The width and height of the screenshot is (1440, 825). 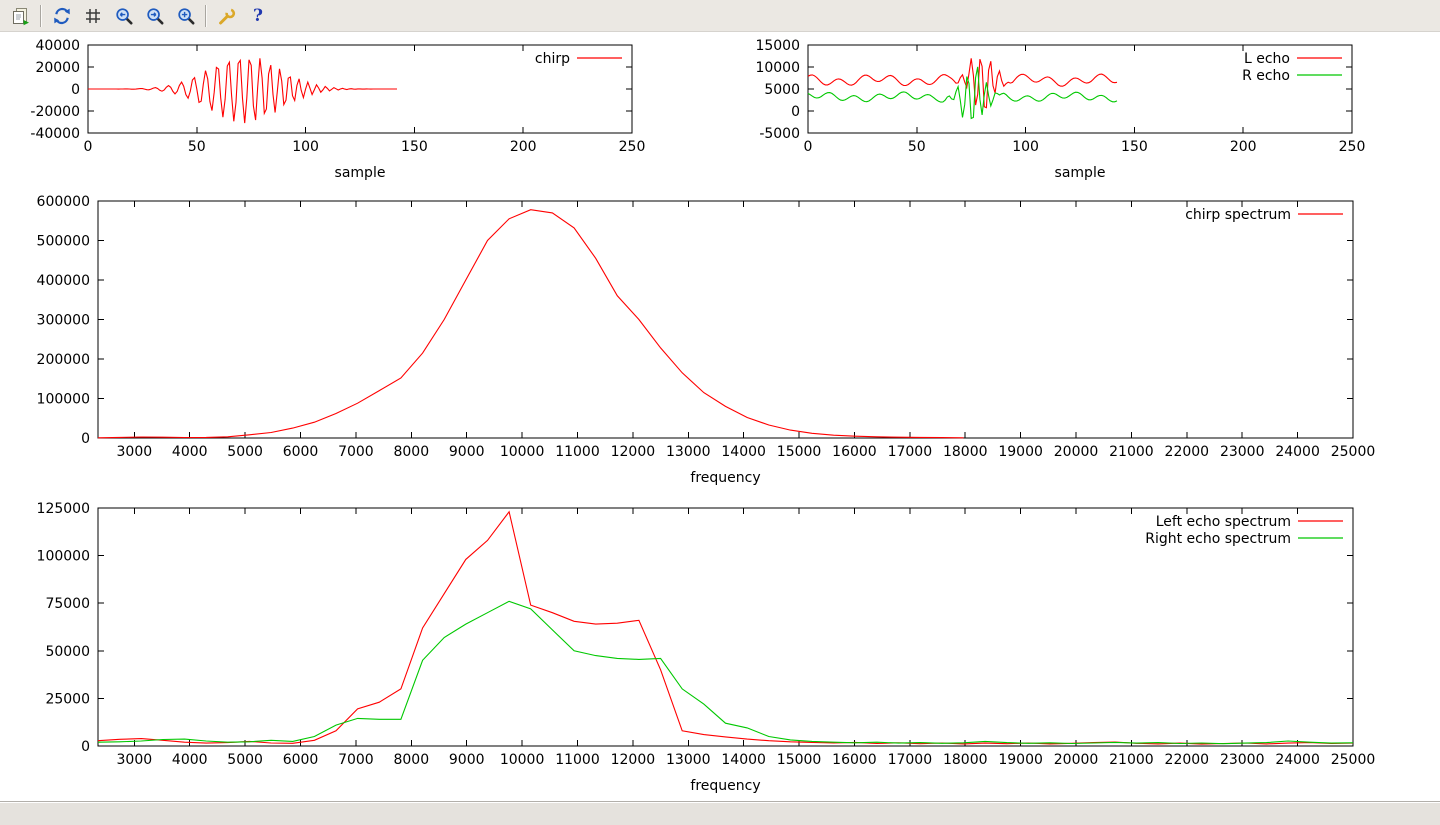 What do you see at coordinates (67, 652) in the screenshot?
I see `svg-text: 50000` at bounding box center [67, 652].